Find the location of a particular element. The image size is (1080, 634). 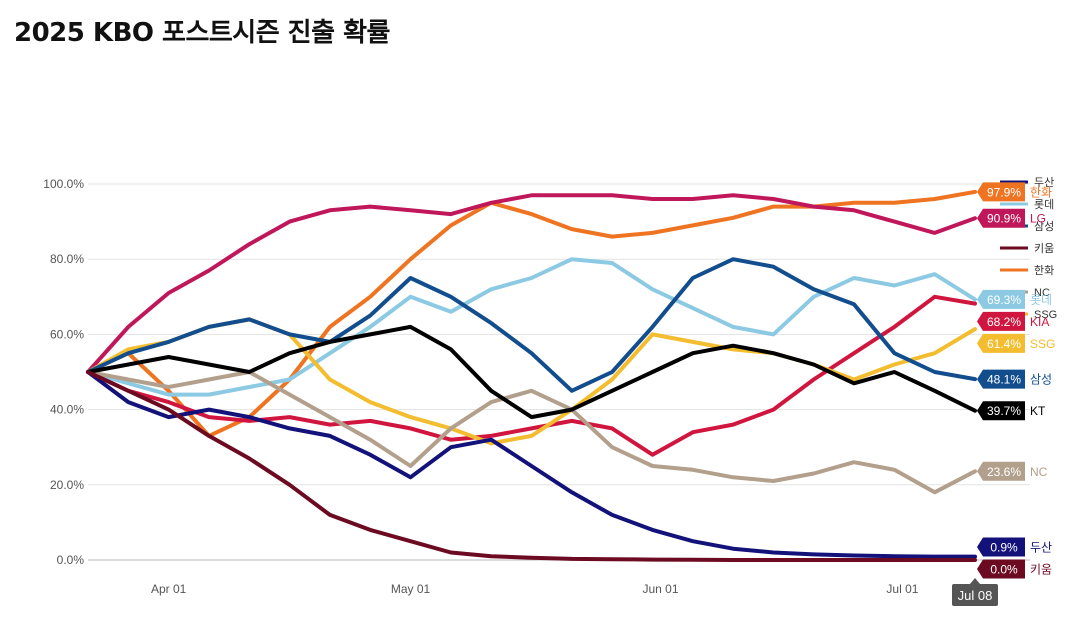

y-tick-label: 100.0% is located at coordinates (63, 184).